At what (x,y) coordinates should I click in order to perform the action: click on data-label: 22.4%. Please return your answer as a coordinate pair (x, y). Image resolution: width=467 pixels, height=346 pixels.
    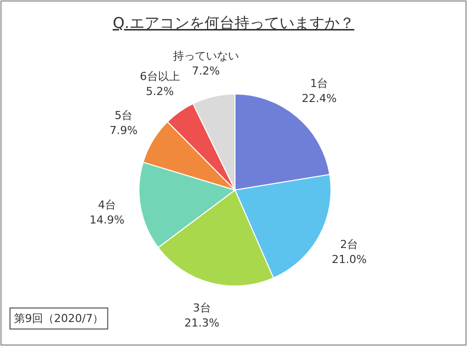
    Looking at the image, I should click on (319, 98).